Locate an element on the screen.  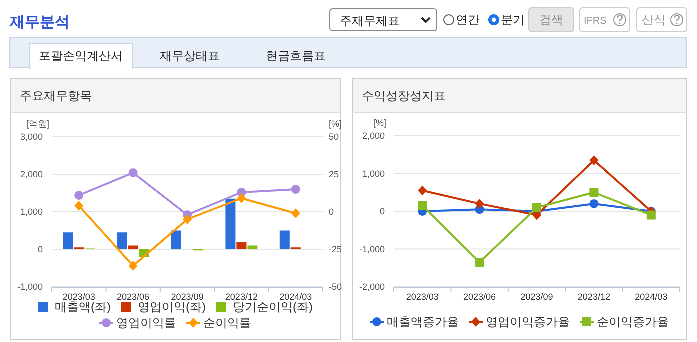
legend-label: 매출액증가율 is located at coordinates (423, 322).